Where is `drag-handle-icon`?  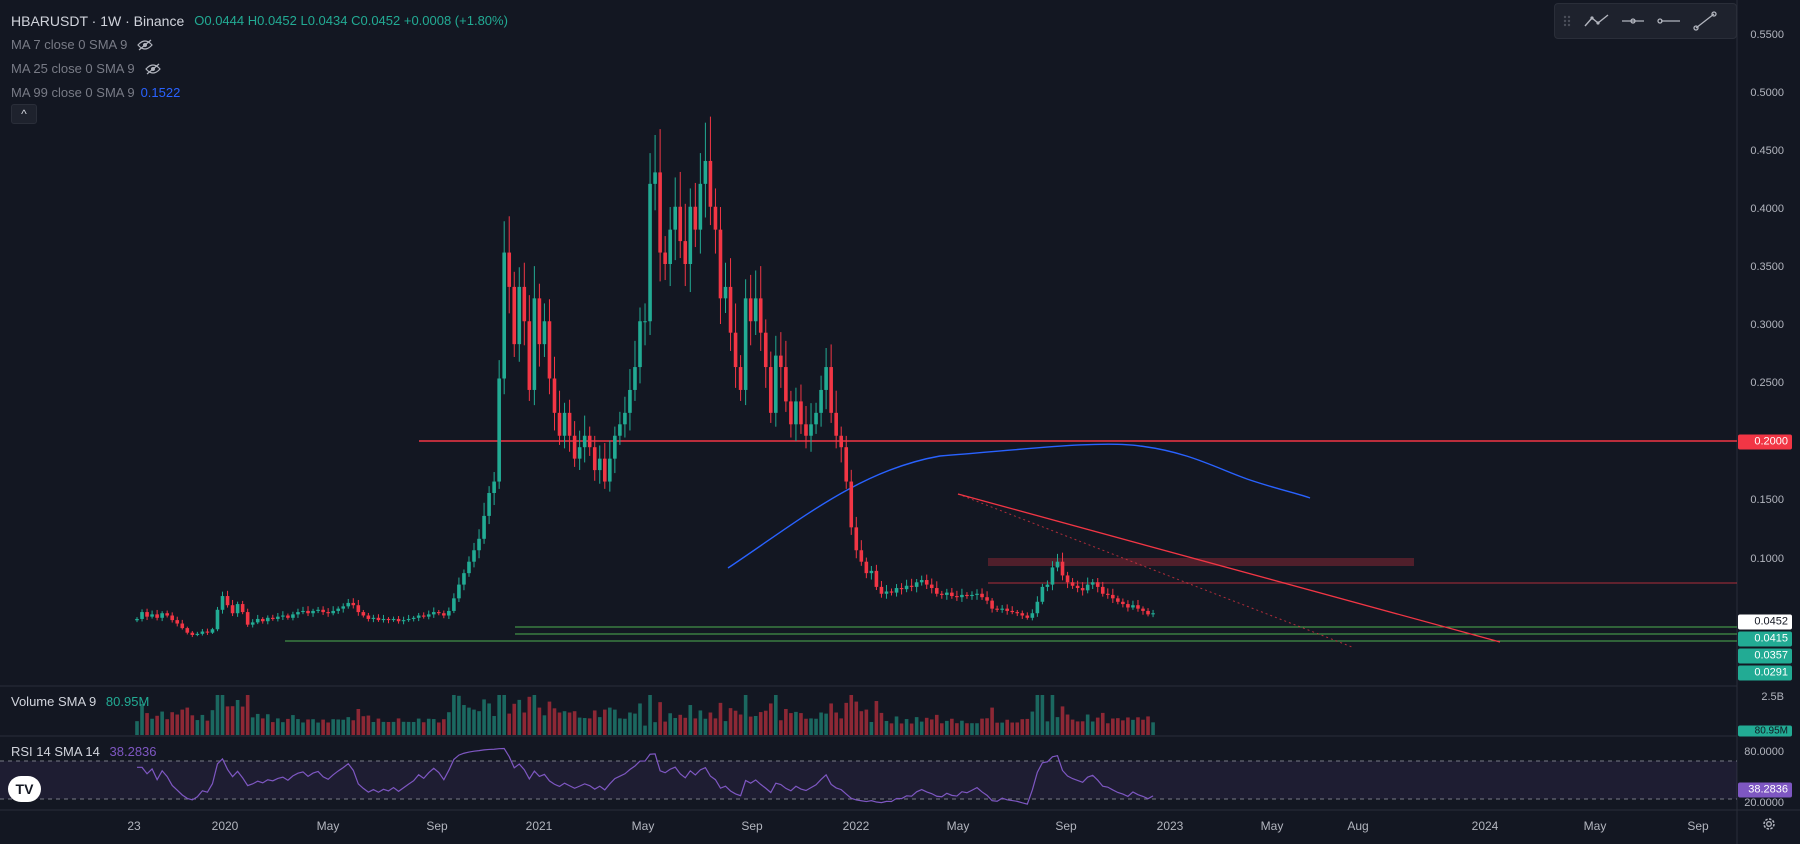 drag-handle-icon is located at coordinates (1567, 21).